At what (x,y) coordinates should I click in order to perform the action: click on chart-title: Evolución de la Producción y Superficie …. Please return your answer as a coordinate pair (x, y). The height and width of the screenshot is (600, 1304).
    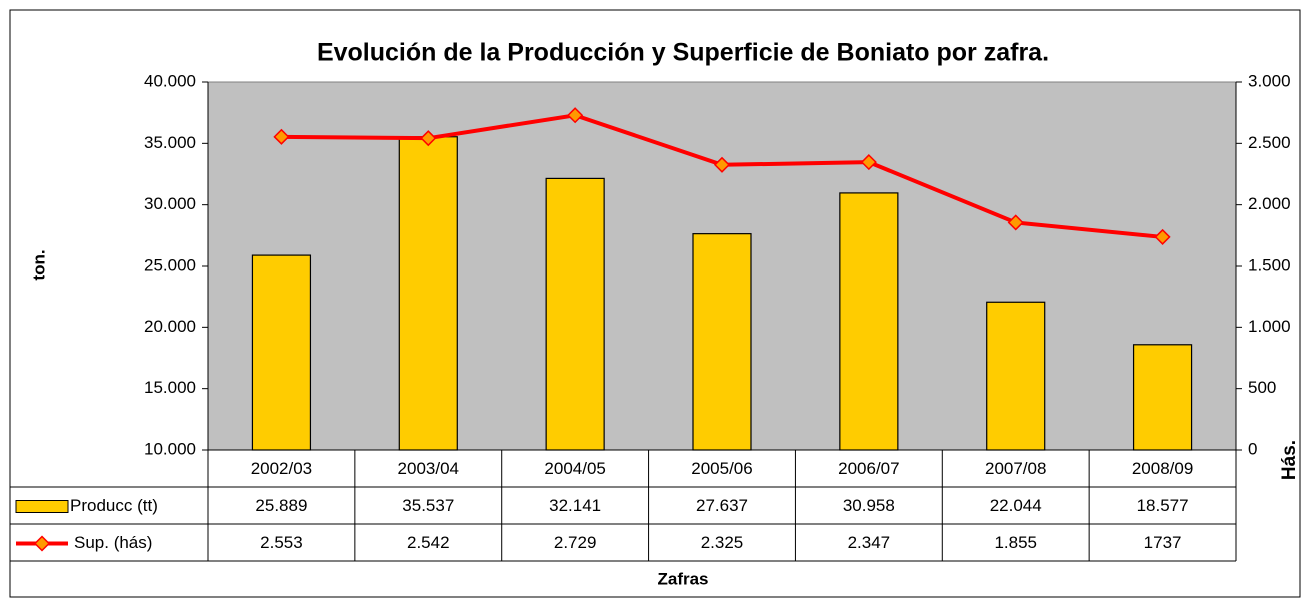
    Looking at the image, I should click on (683, 53).